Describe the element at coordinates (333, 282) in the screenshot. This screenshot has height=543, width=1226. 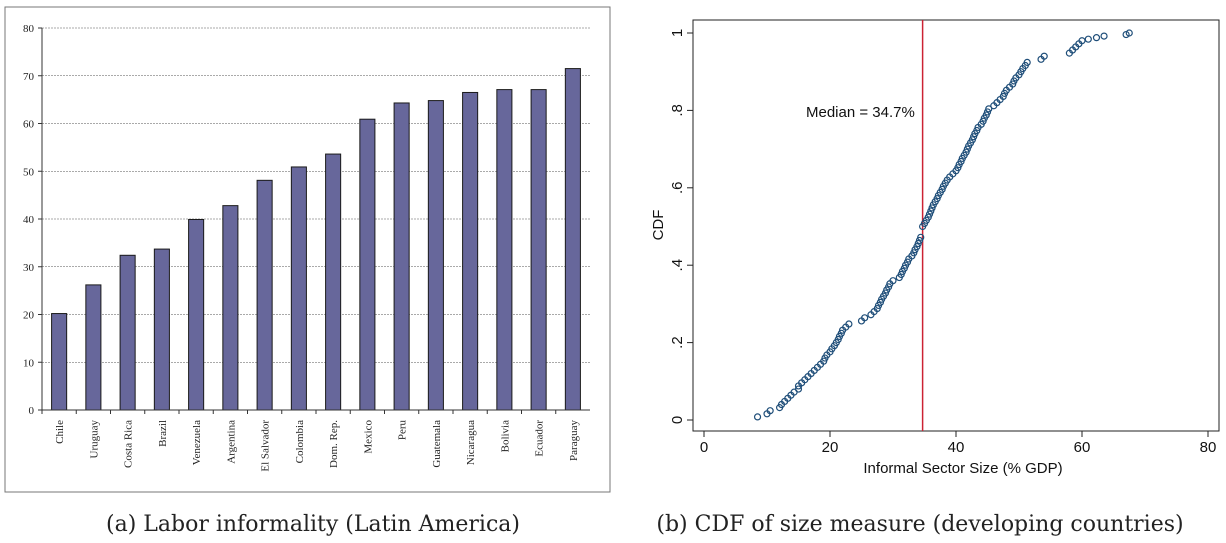
I see `bar-dom-rep` at that location.